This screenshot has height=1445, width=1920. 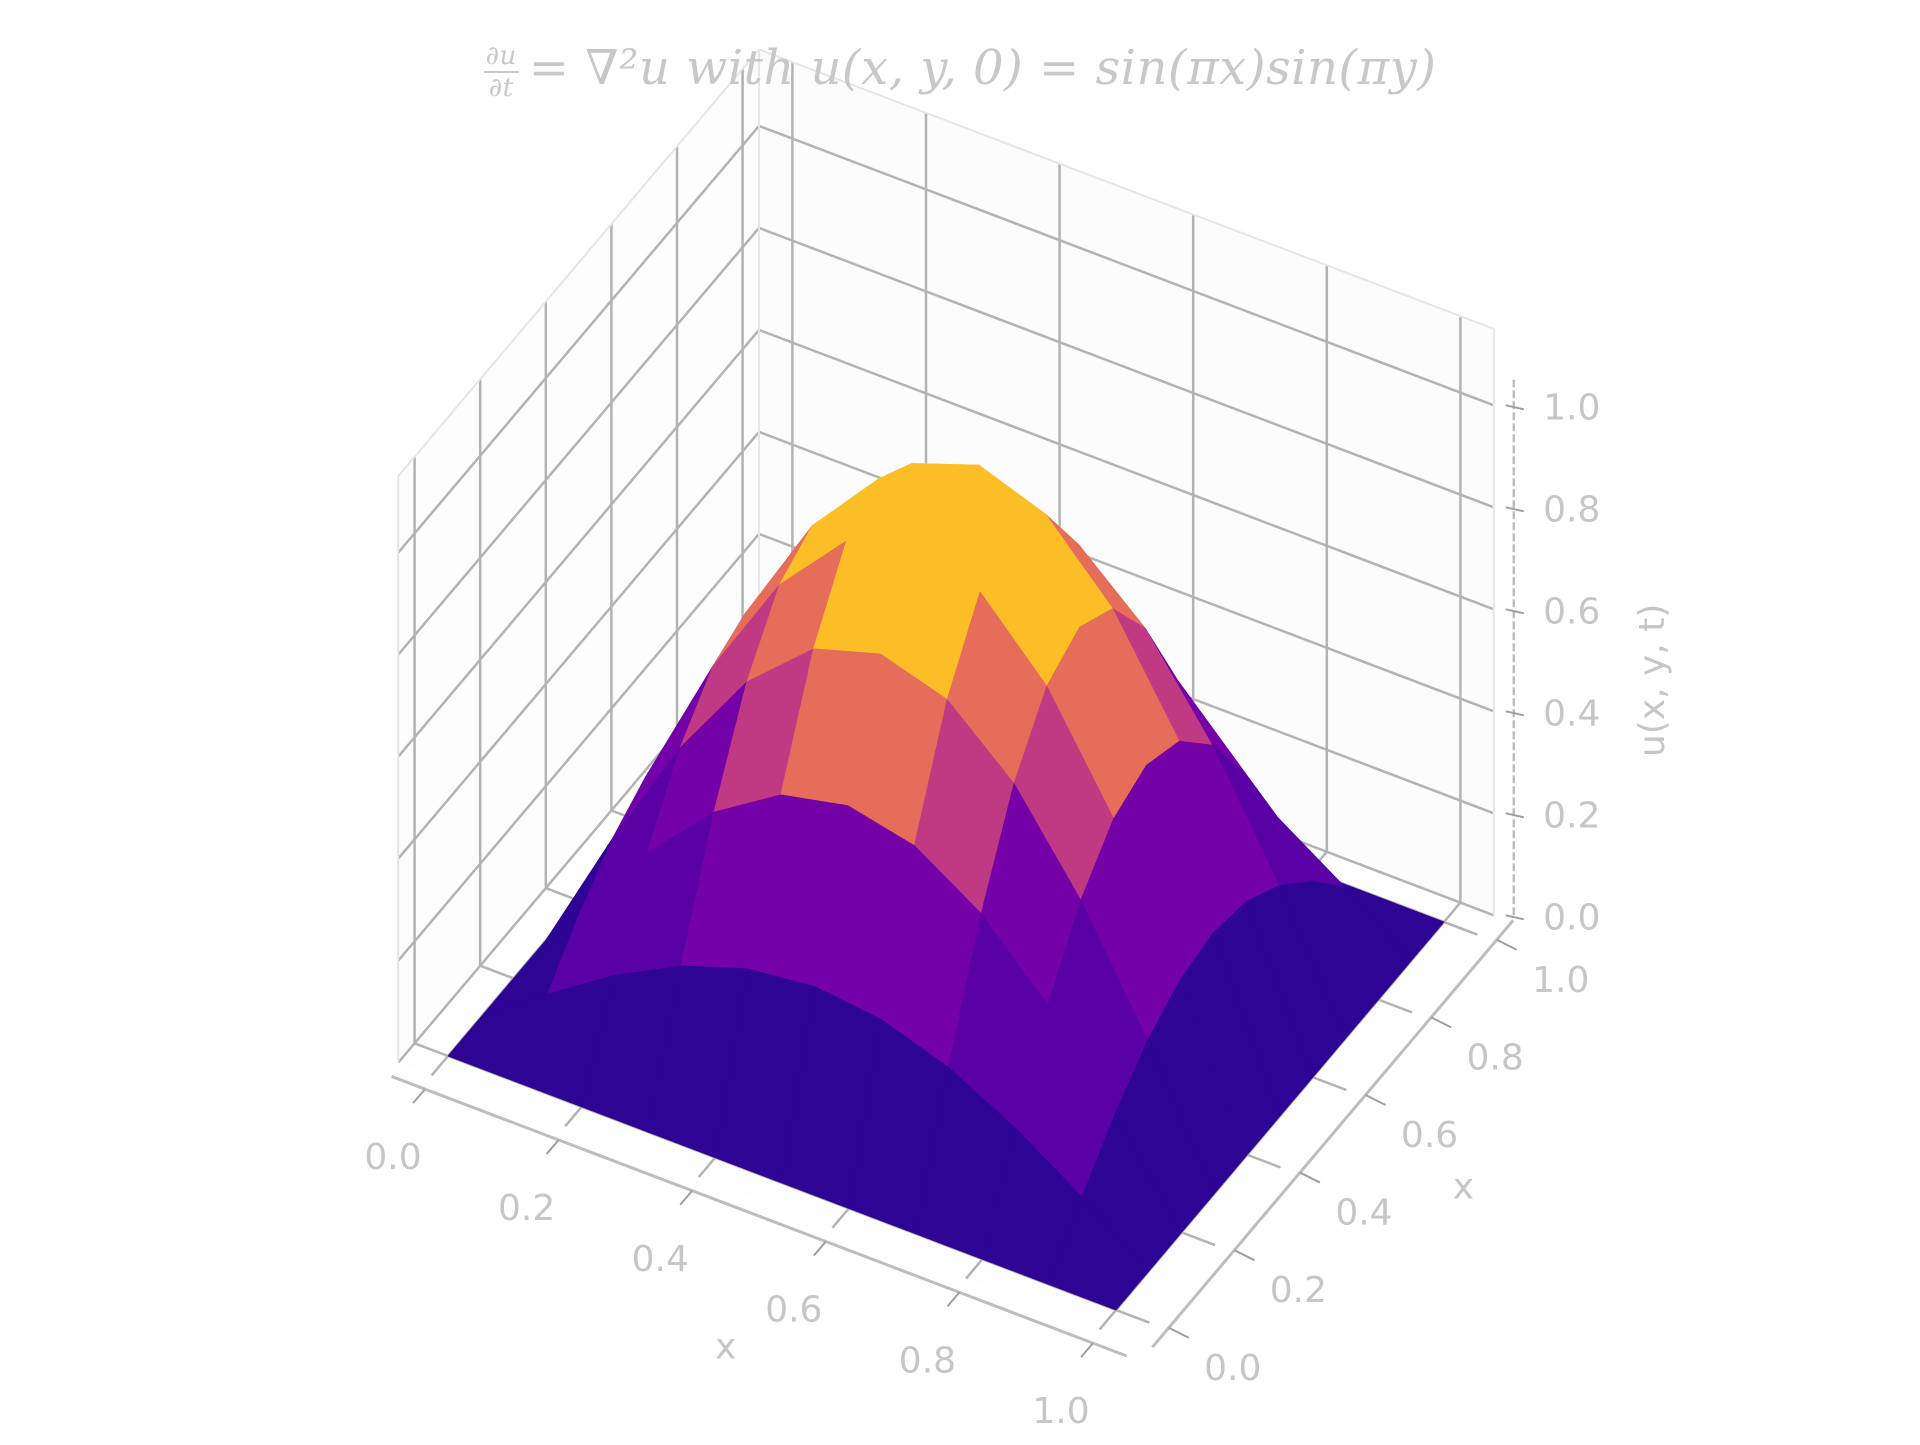 I want to click on z-tick-label: 0.4, so click(x=1571, y=713).